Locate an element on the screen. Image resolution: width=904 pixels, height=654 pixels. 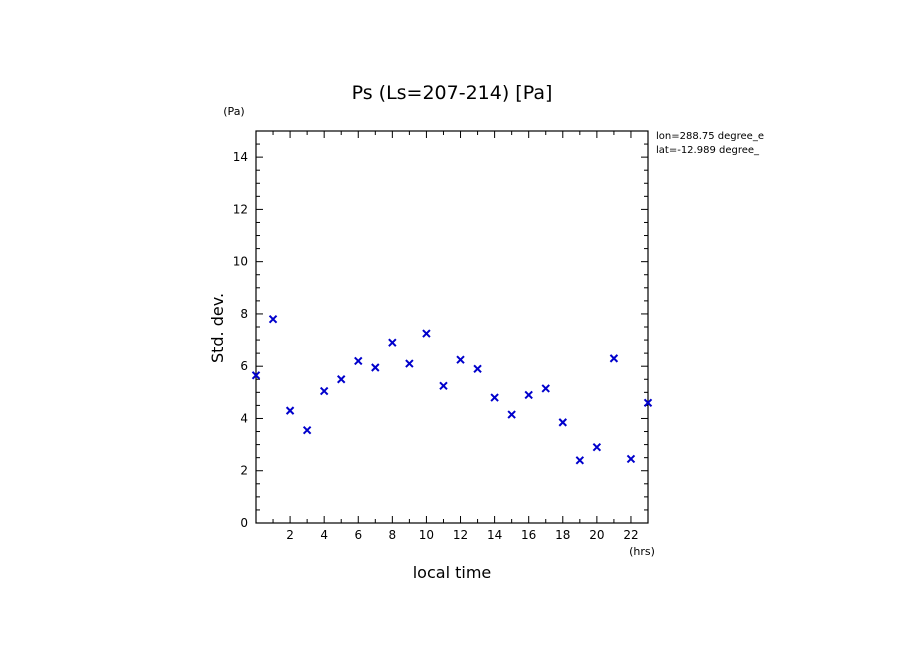
x-tick-label: 6 is located at coordinates (358, 535).